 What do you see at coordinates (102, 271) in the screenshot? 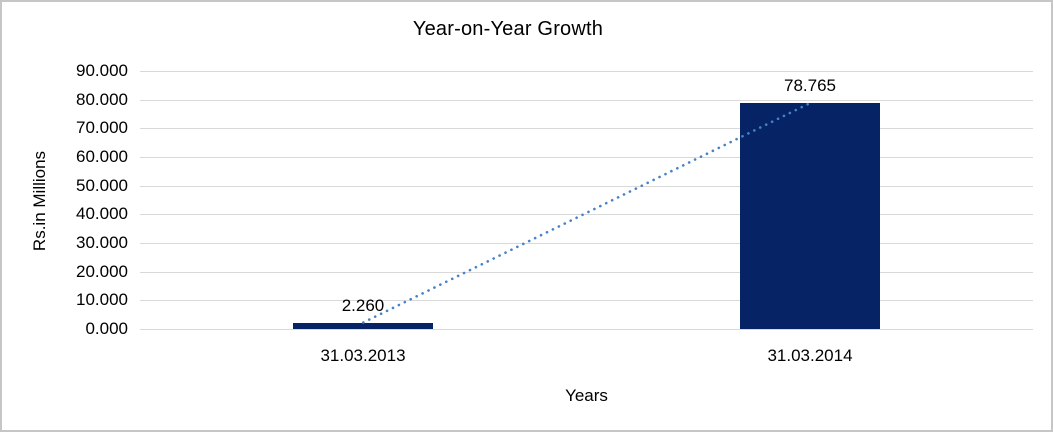
I see `y-tick-label: 20.000` at bounding box center [102, 271].